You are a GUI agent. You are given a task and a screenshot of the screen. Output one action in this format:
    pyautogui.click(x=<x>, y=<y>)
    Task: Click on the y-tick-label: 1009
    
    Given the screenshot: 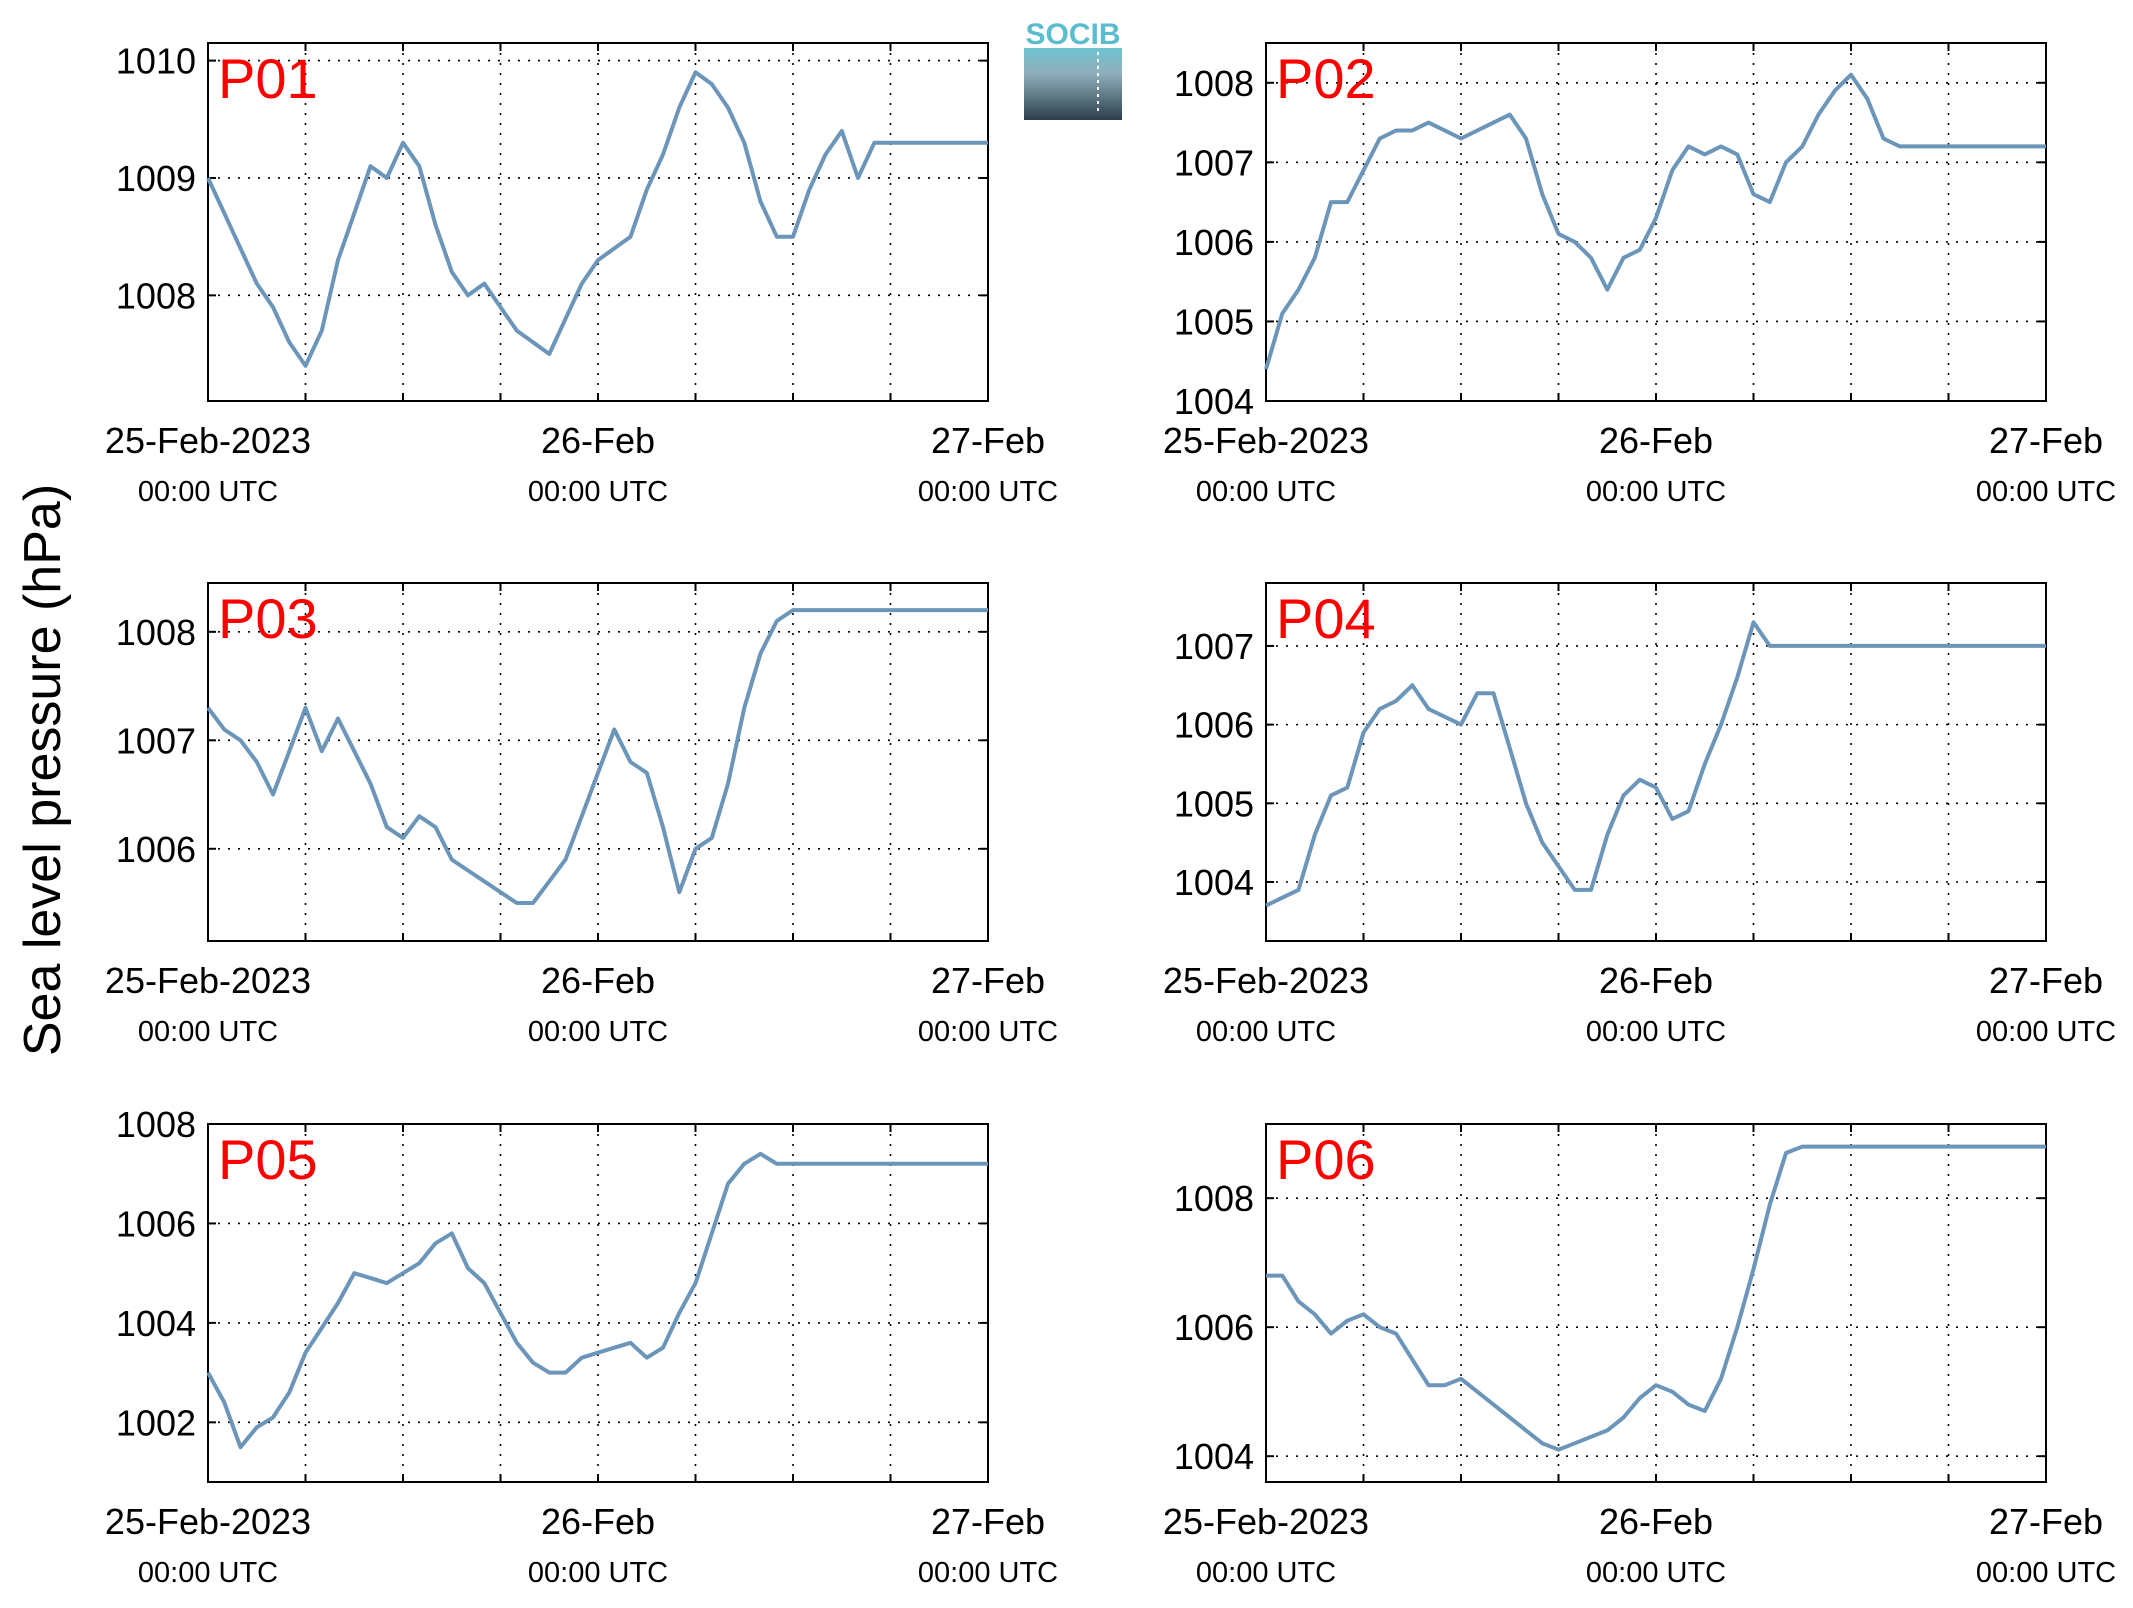 What is the action you would take?
    pyautogui.click(x=156, y=178)
    